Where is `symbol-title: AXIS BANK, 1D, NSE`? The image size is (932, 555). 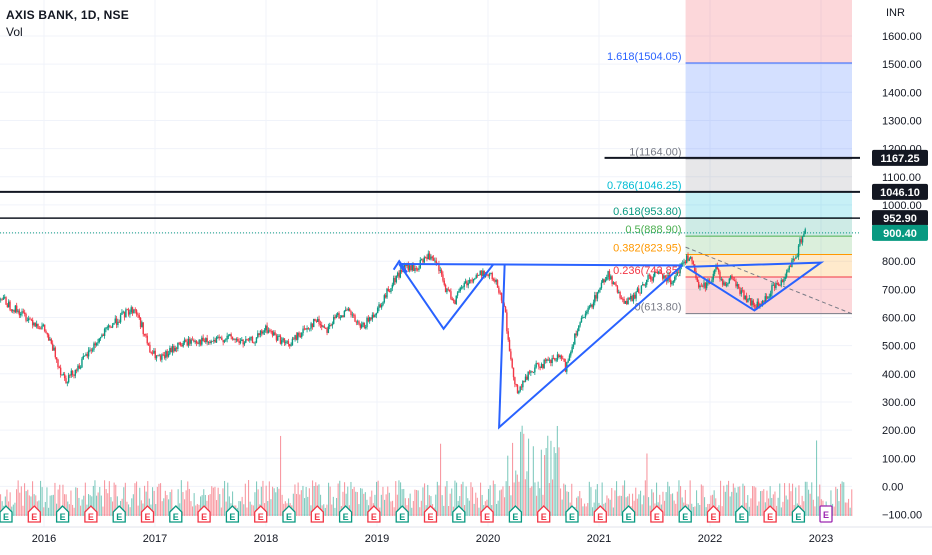
symbol-title: AXIS BANK, 1D, NSE is located at coordinates (67, 15).